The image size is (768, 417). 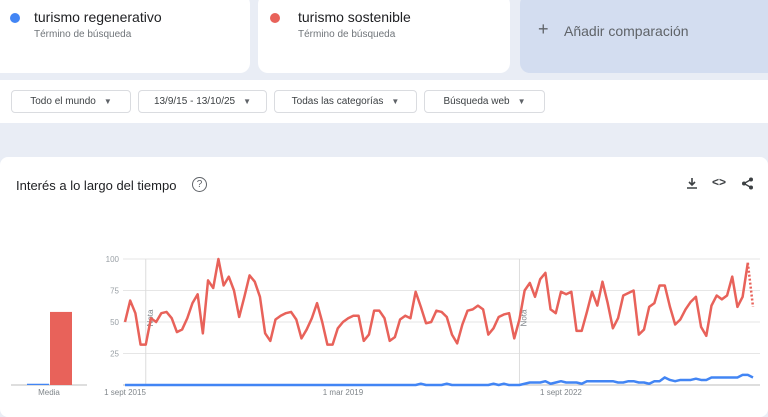 I want to click on y-tick-label: 25, so click(x=114, y=354).